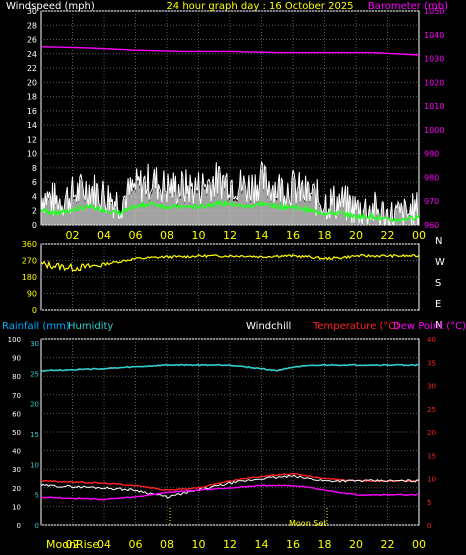 This screenshot has width=466, height=555. What do you see at coordinates (419, 544) in the screenshot?
I see `x-tick-label: 00` at bounding box center [419, 544].